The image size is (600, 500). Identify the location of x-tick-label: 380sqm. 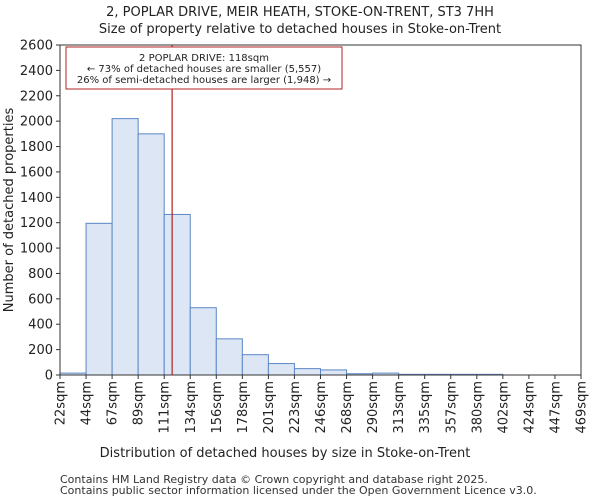
(477, 407).